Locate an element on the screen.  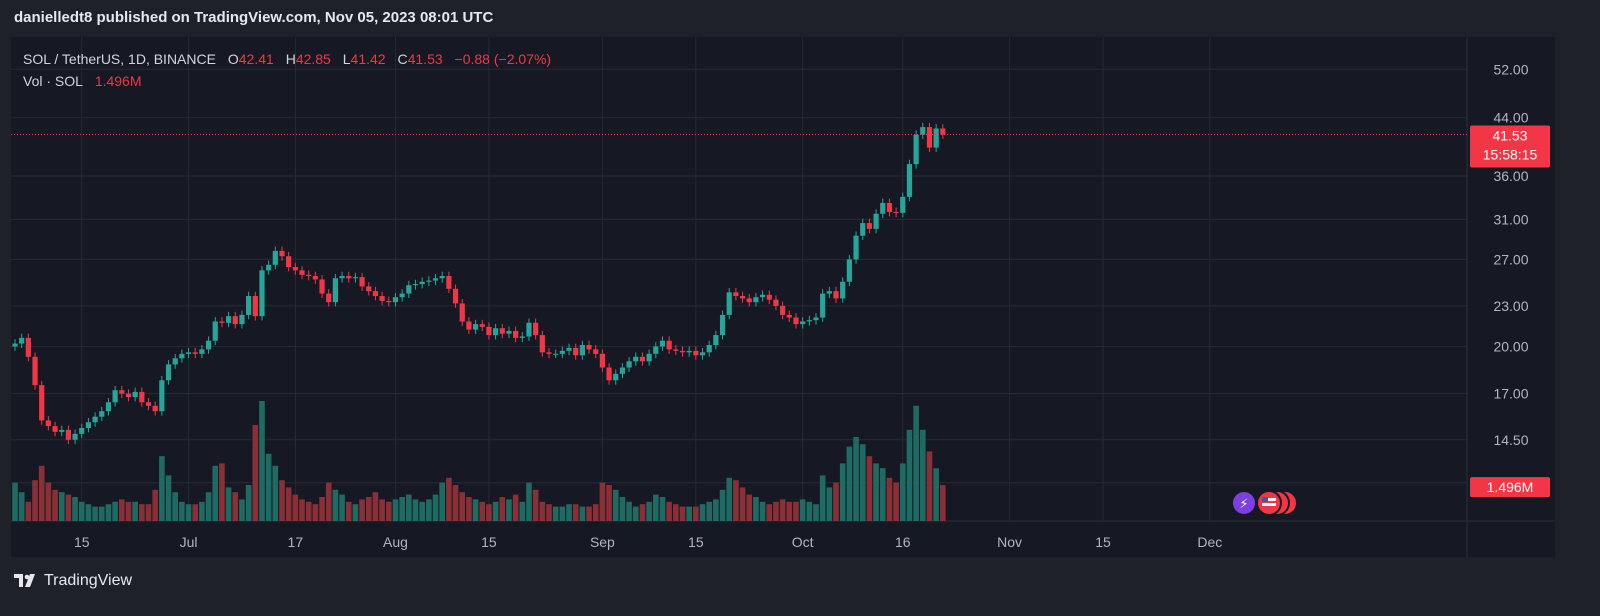
last-price-value: 41.53 is located at coordinates (1509, 135).